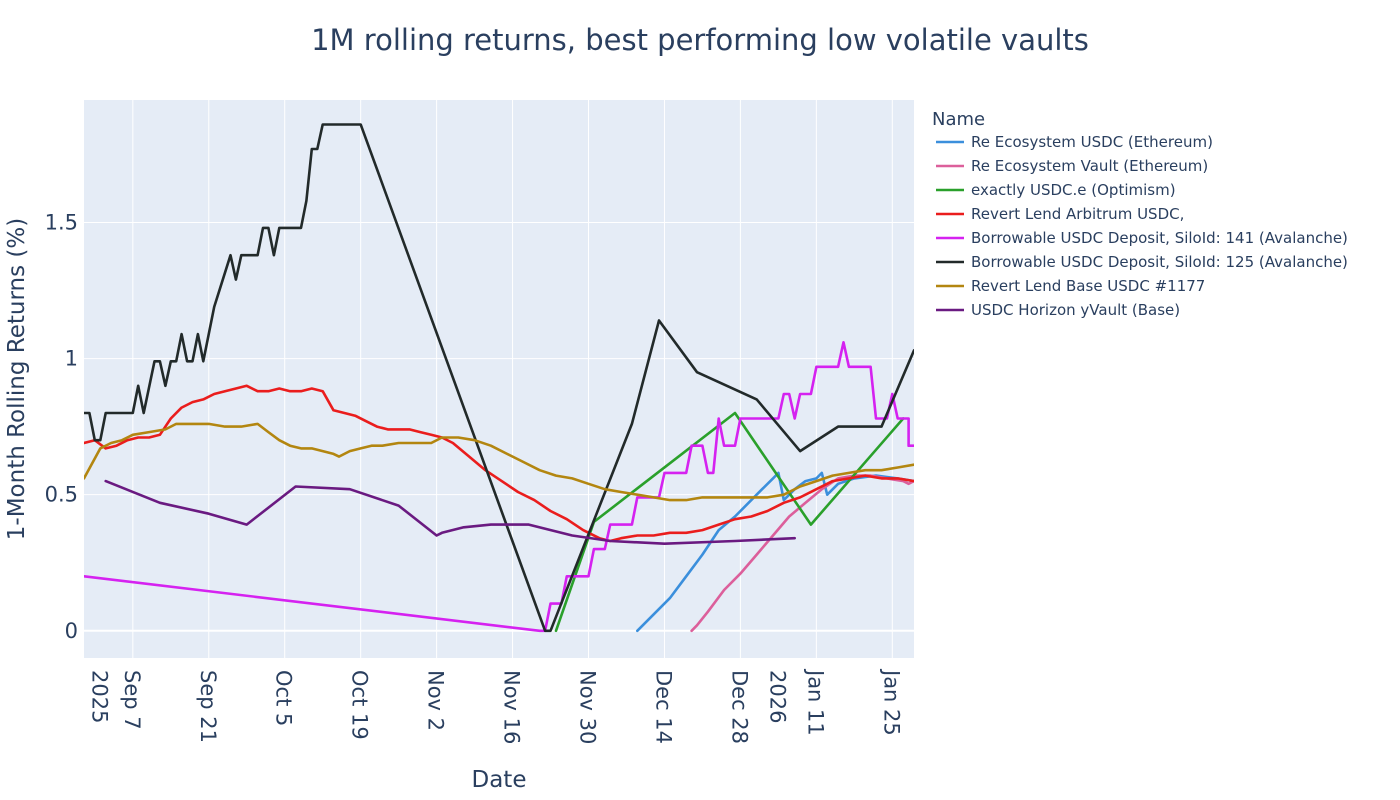  I want to click on y-tick-label: 0.5, so click(61, 495).